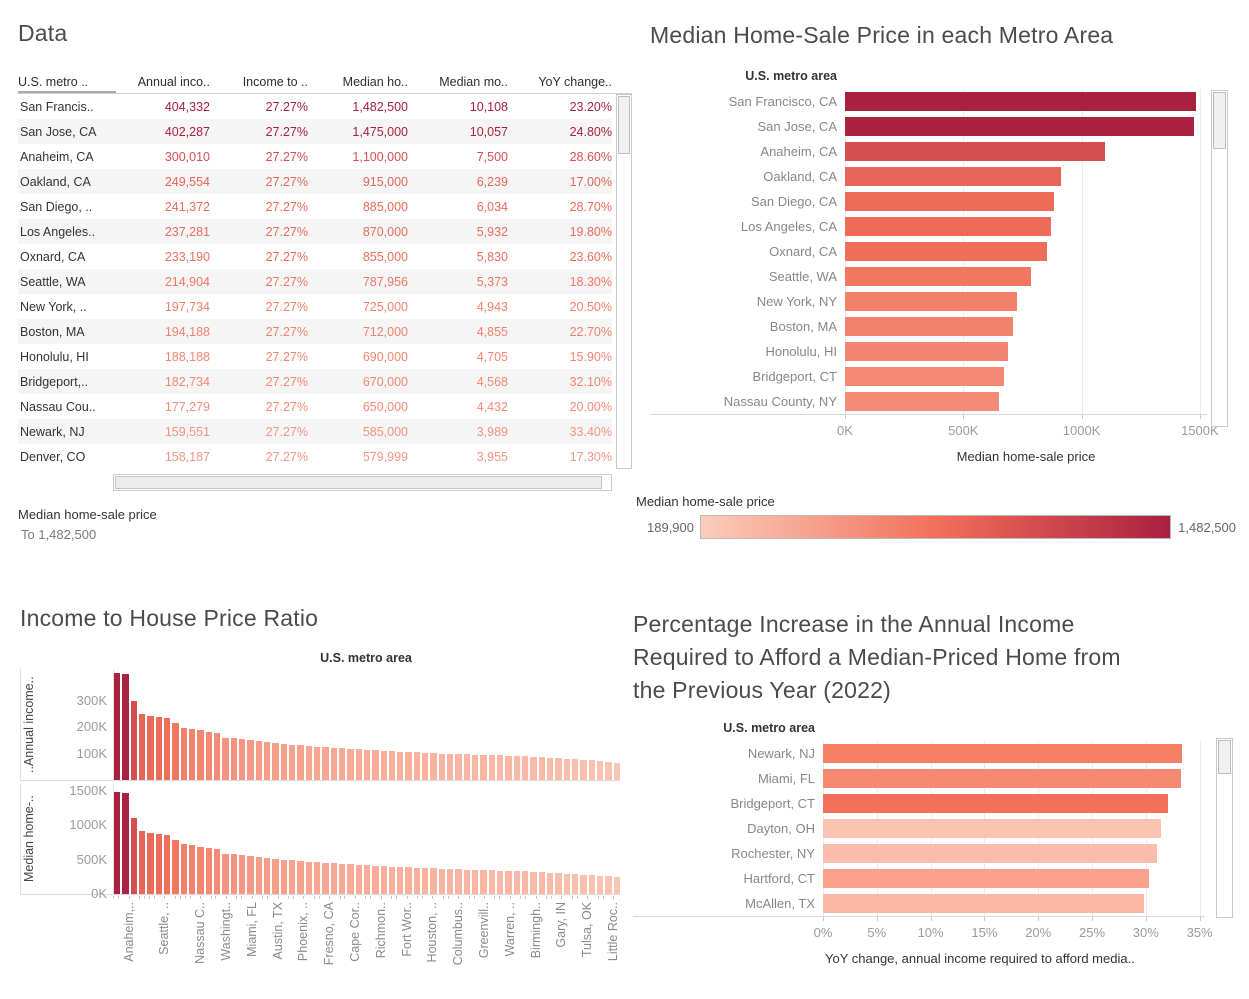 This screenshot has height=999, width=1249. Describe the element at coordinates (779, 878) in the screenshot. I see `bar-category-label: Hartford, CT` at that location.